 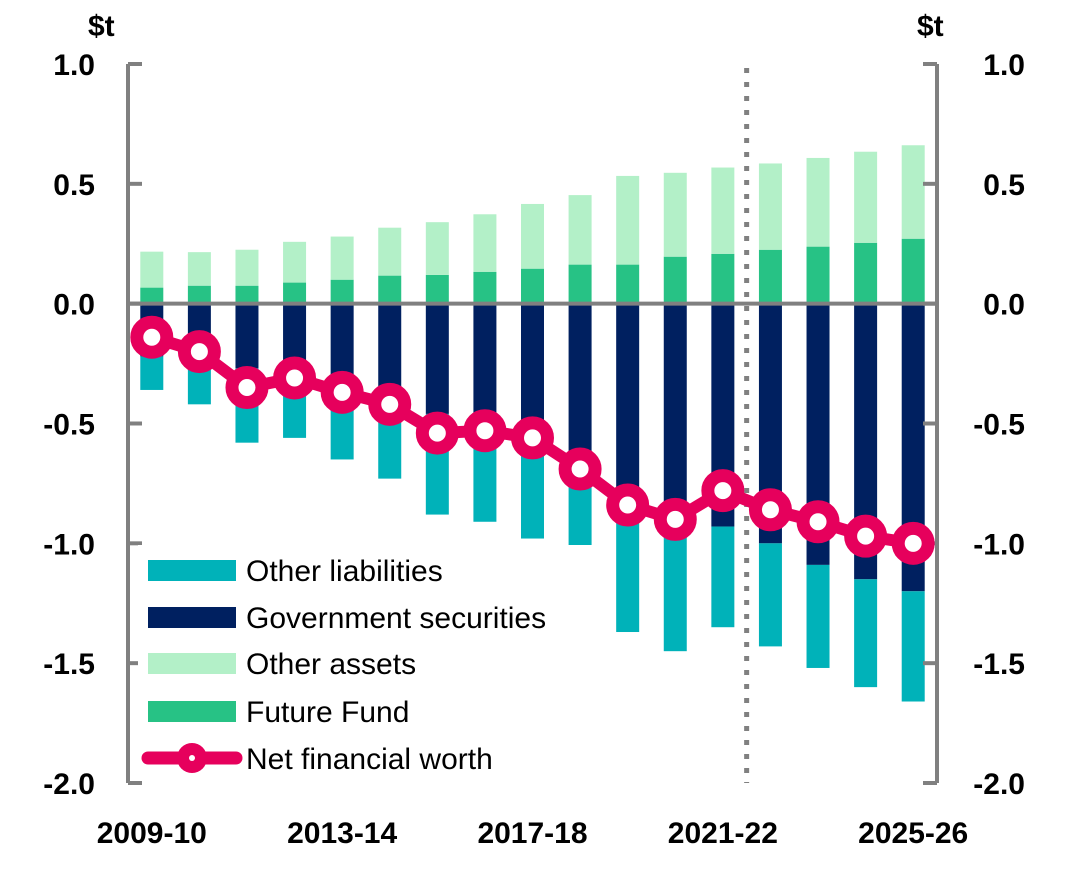 I want to click on left-tick-label: 1.0, so click(x=74, y=65).